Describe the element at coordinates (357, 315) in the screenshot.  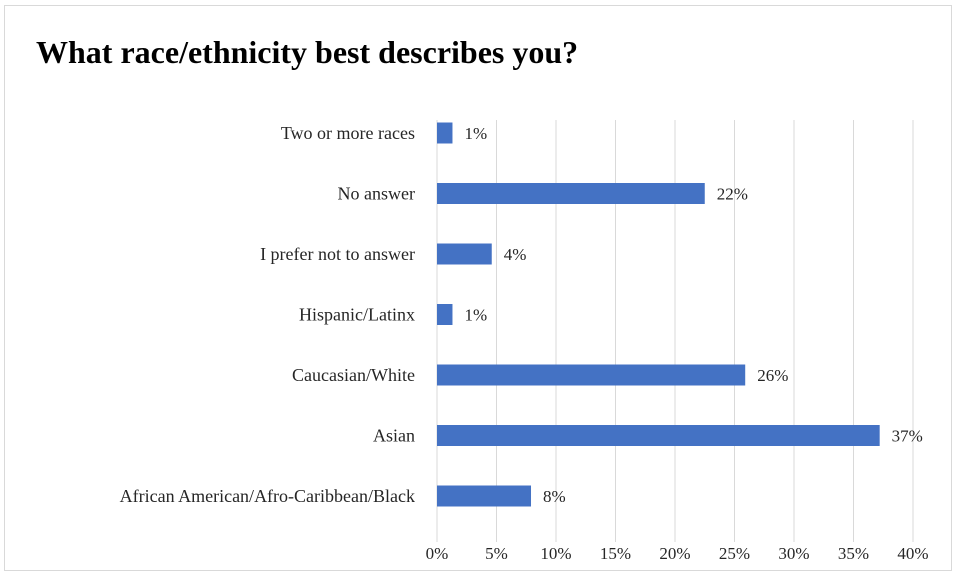
I see `category-label: Hispanic/Latinx` at that location.